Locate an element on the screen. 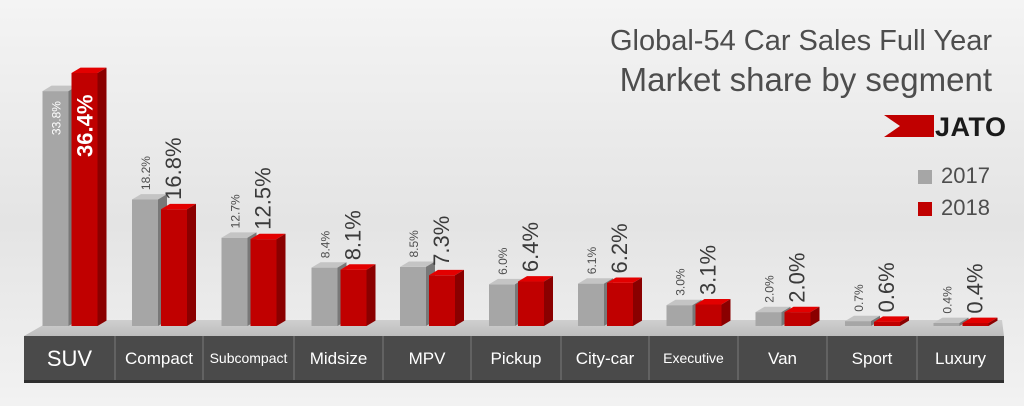  category-band-shadow is located at coordinates (514, 381).